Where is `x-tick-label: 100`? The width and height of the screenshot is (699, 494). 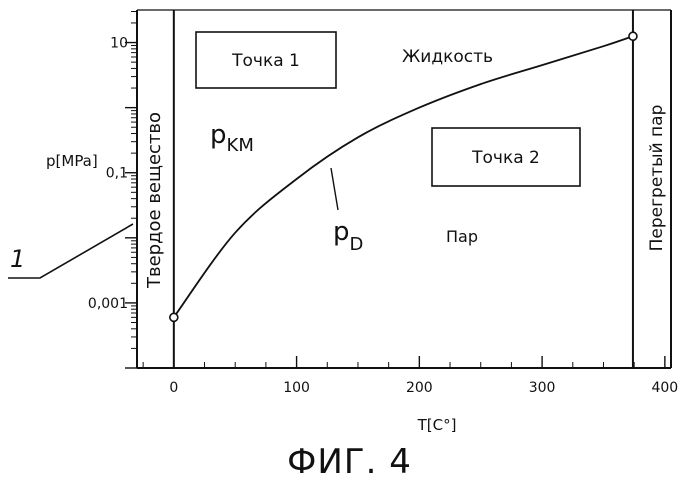
x-tick-label: 100 is located at coordinates (296, 388).